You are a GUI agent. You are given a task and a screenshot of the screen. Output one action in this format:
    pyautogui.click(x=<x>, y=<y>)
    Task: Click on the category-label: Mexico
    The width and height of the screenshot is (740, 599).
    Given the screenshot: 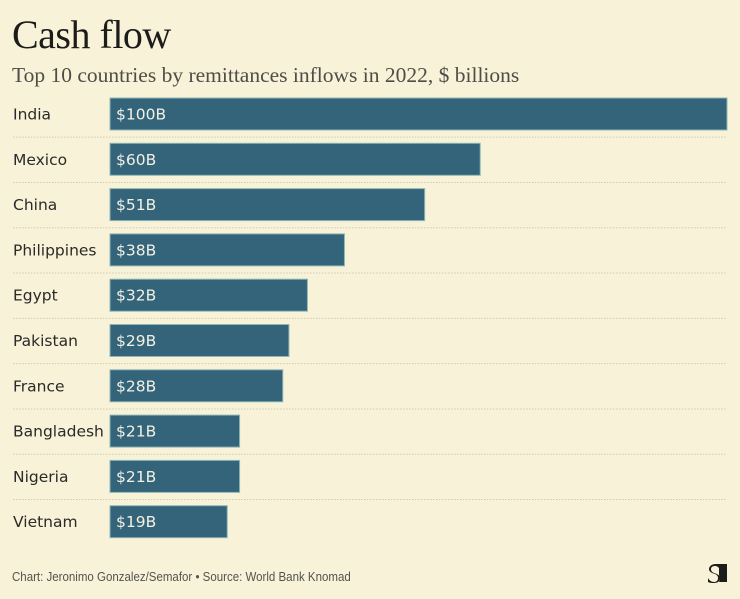 What is the action you would take?
    pyautogui.click(x=40, y=160)
    